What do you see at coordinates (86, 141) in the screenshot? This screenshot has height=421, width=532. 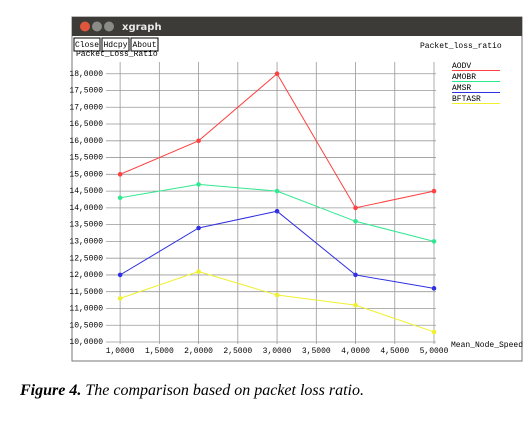 I see `y-tick-label: 16,0000` at bounding box center [86, 141].